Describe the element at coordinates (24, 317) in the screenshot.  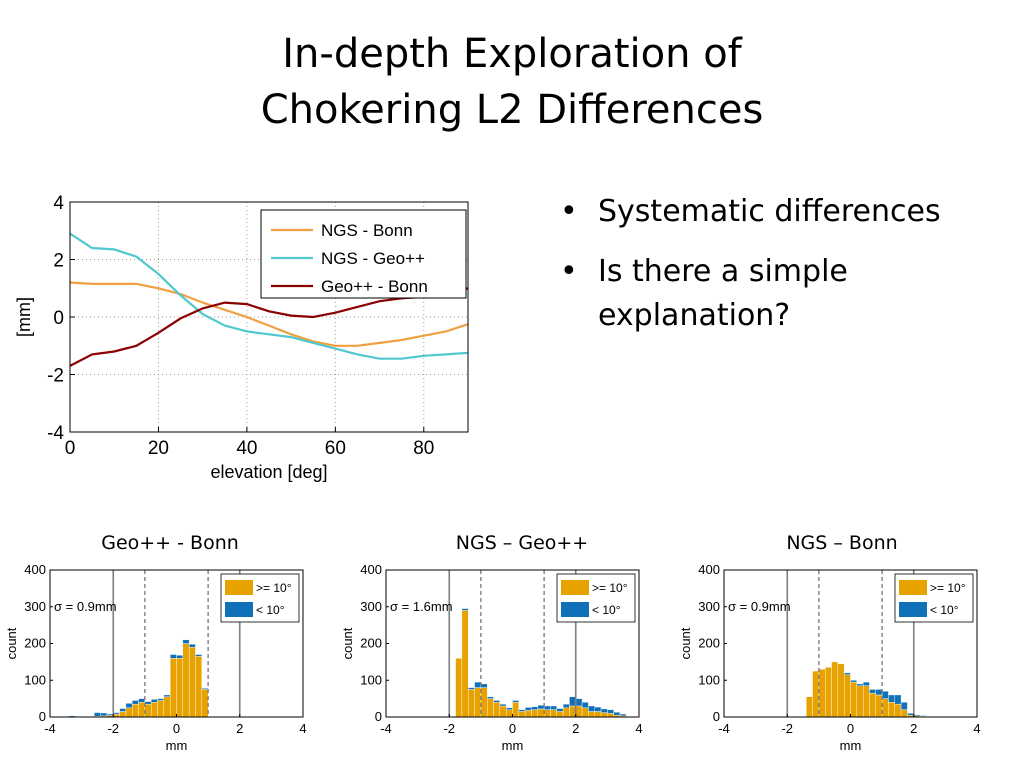
I see `y-axis-label: [mm]` at that location.